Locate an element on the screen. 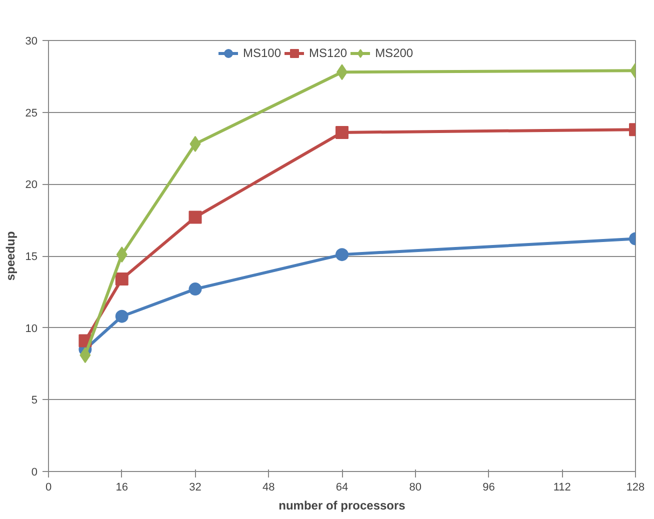 The height and width of the screenshot is (519, 654). legend-label: MS120 is located at coordinates (328, 53).